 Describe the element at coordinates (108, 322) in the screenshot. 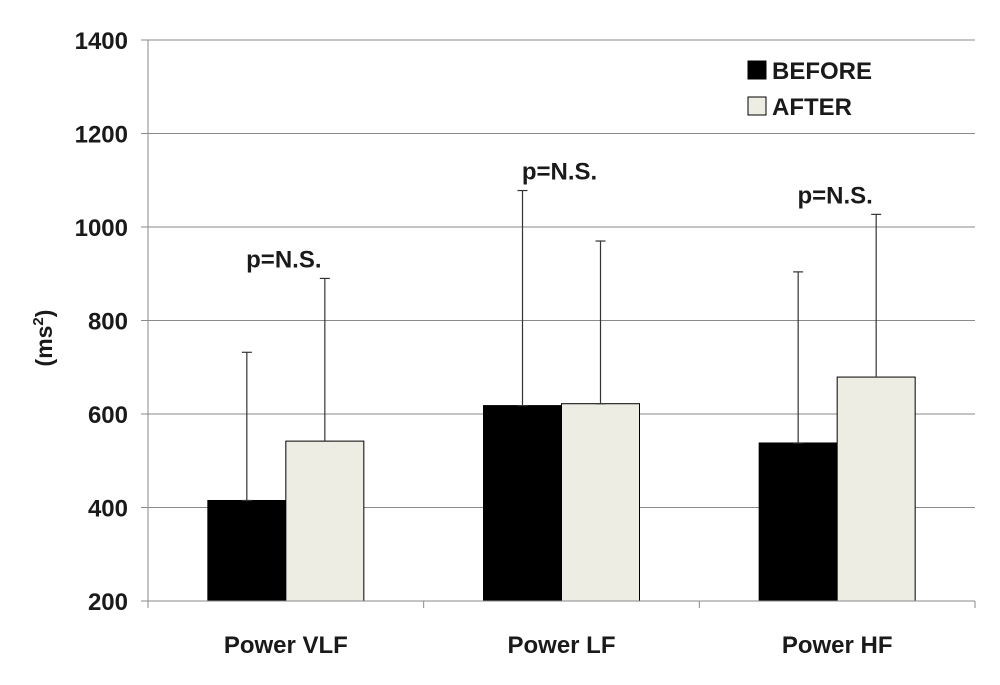

I see `y-tick-label: 800` at that location.